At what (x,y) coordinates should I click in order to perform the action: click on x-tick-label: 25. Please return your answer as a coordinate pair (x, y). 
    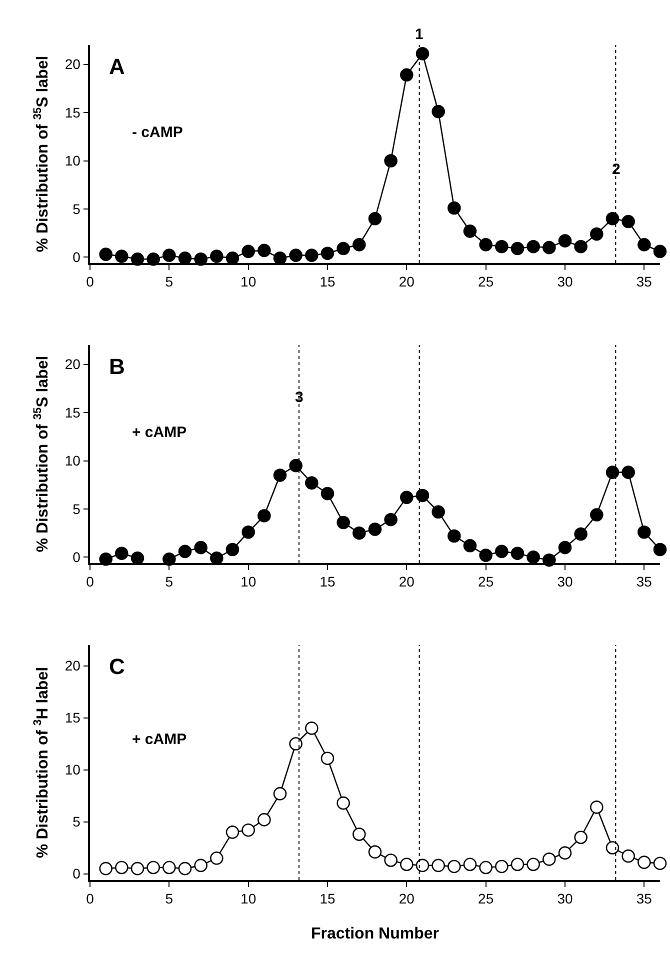
    Looking at the image, I should click on (486, 898).